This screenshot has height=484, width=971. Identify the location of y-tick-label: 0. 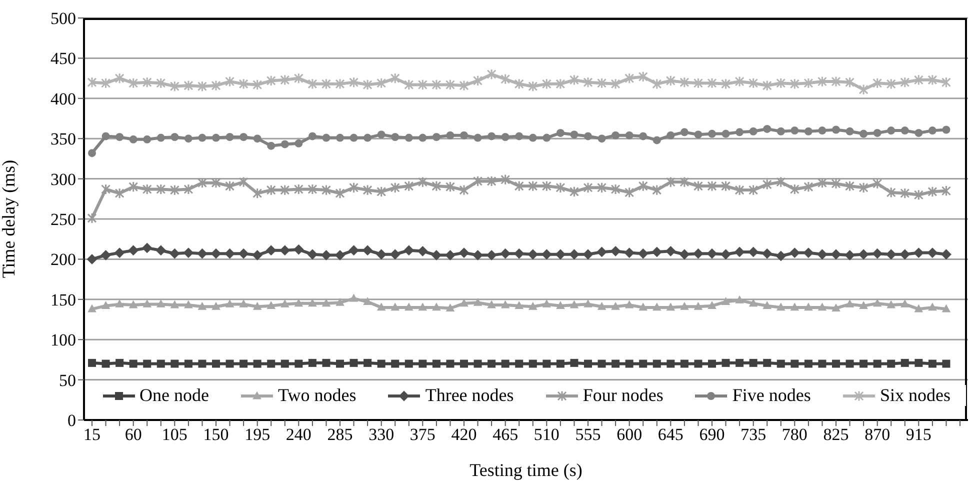
(72, 420).